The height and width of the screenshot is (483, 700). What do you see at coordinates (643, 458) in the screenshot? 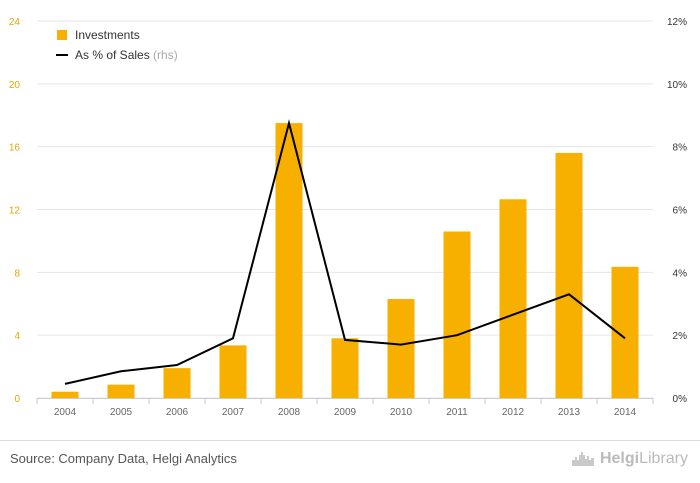
I see `brand-name: HelgiLibrary` at bounding box center [643, 458].